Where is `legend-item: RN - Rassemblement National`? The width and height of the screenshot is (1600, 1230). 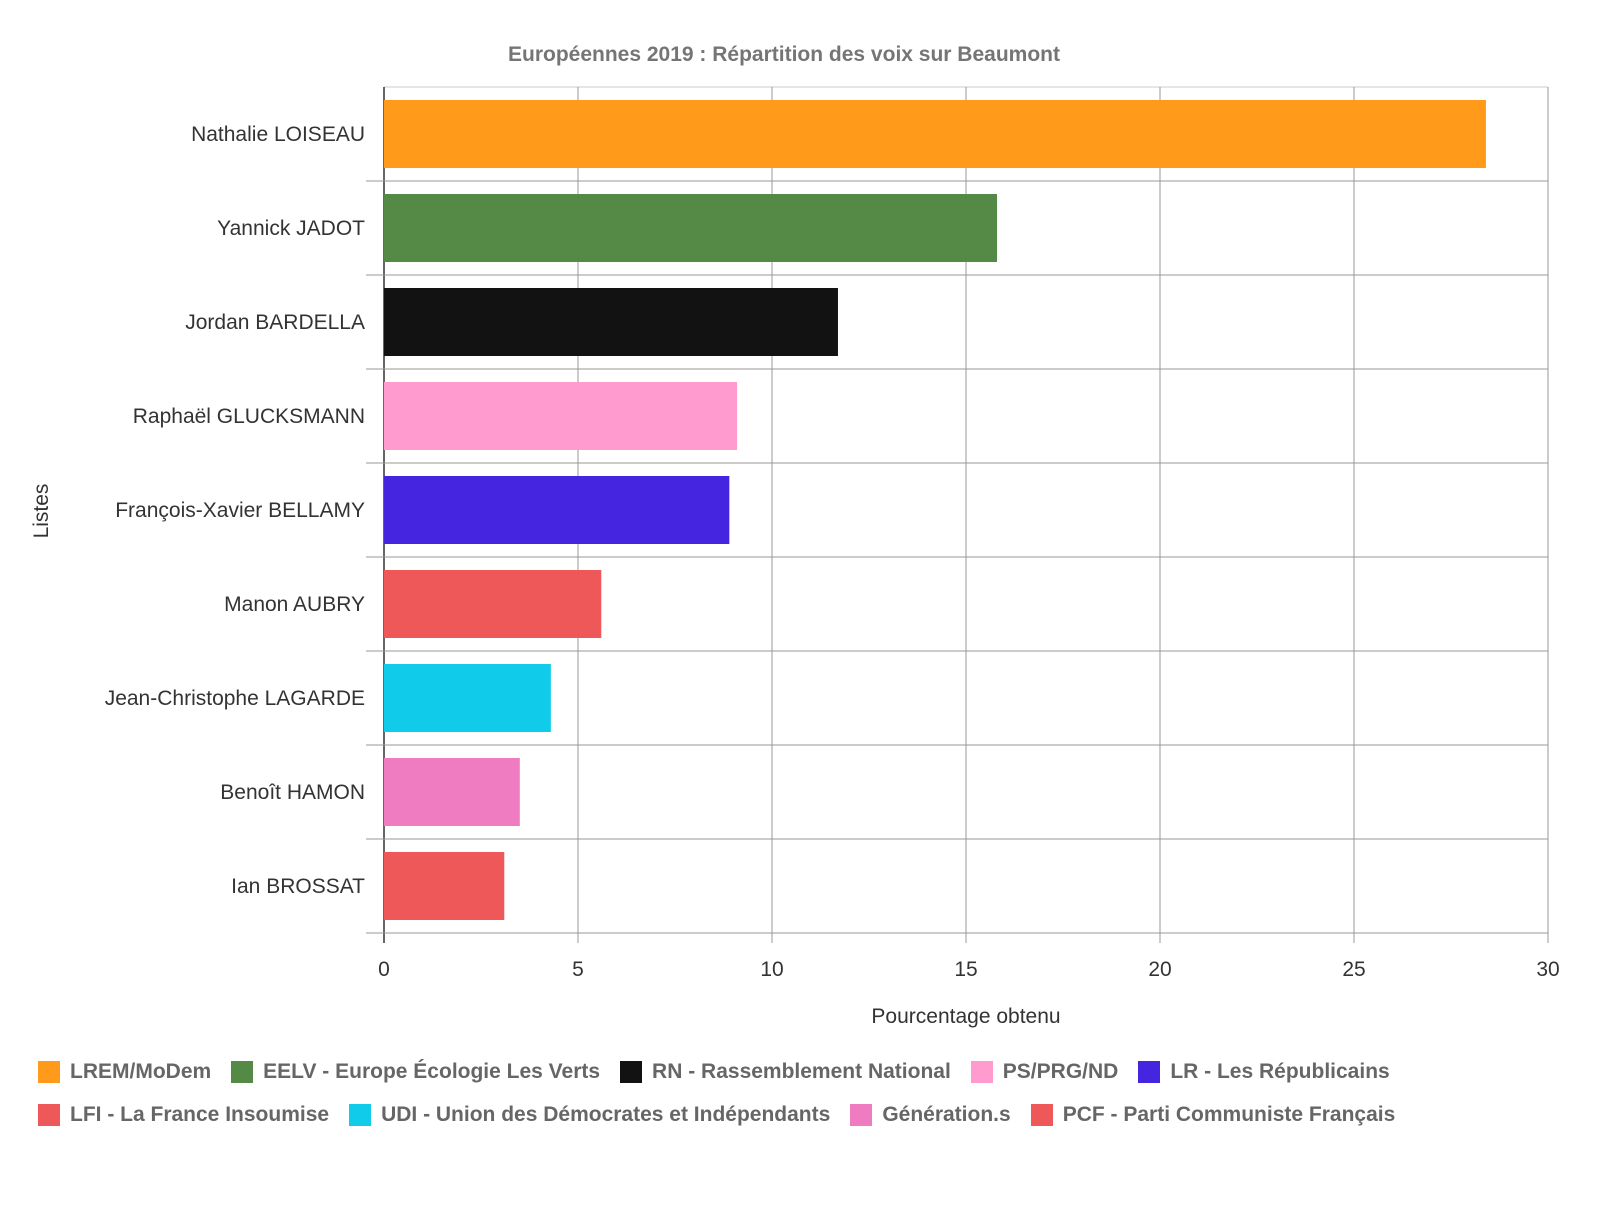
legend-item: RN - Rassemblement National is located at coordinates (785, 1071).